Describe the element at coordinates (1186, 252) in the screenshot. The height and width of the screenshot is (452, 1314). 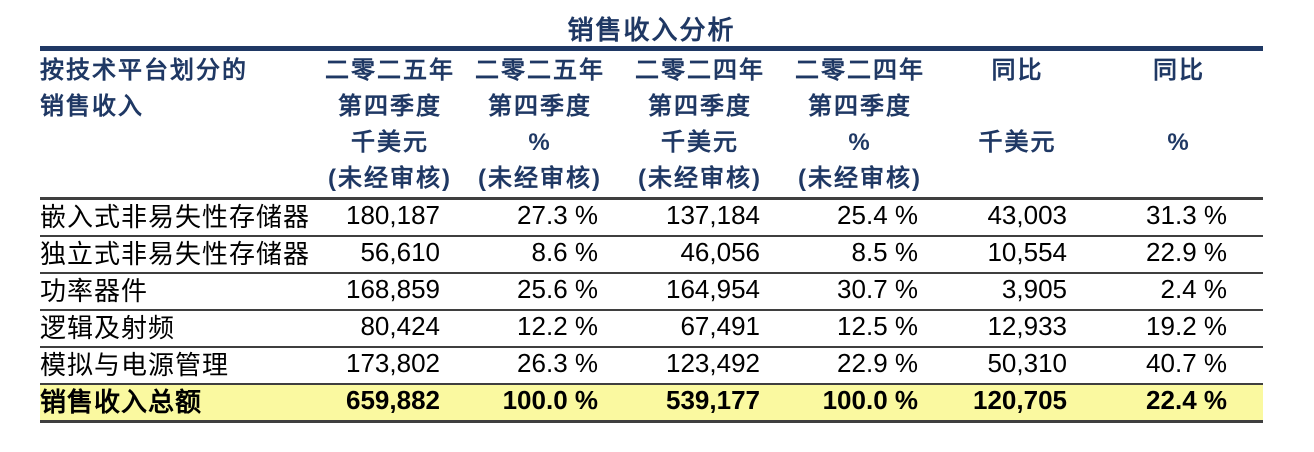
I see `cell-yoy-pct: 22.9 %` at that location.